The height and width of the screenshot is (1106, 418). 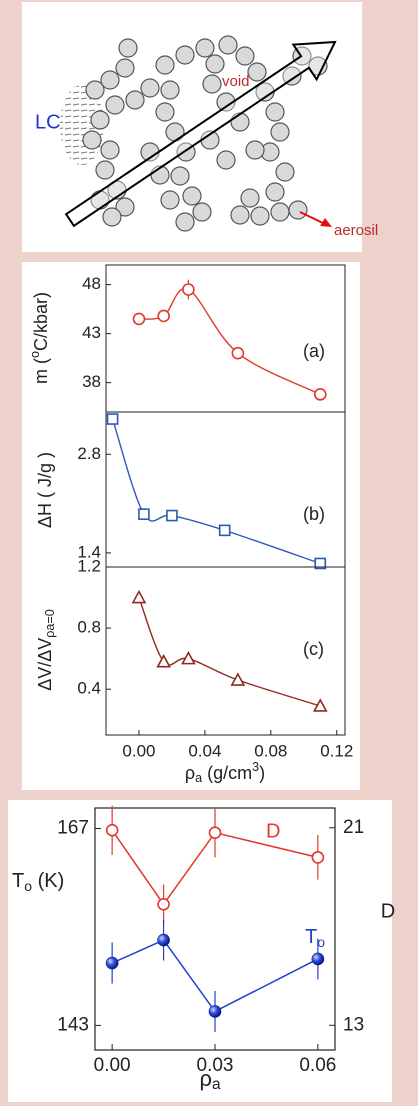 I want to click on y2-tick-label: 21, so click(x=353, y=827).